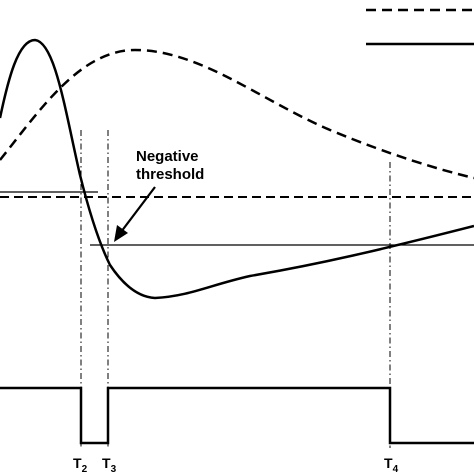 The image size is (474, 474). Describe the element at coordinates (138, 209) in the screenshot. I see `annotation-arrow-shaft` at that location.